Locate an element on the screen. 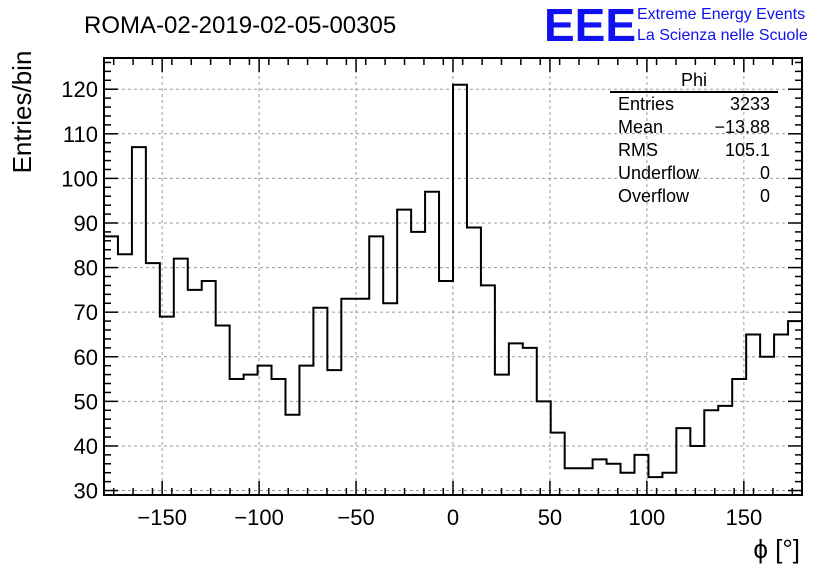 The width and height of the screenshot is (836, 572). stats-box-title: Phi is located at coordinates (694, 80).